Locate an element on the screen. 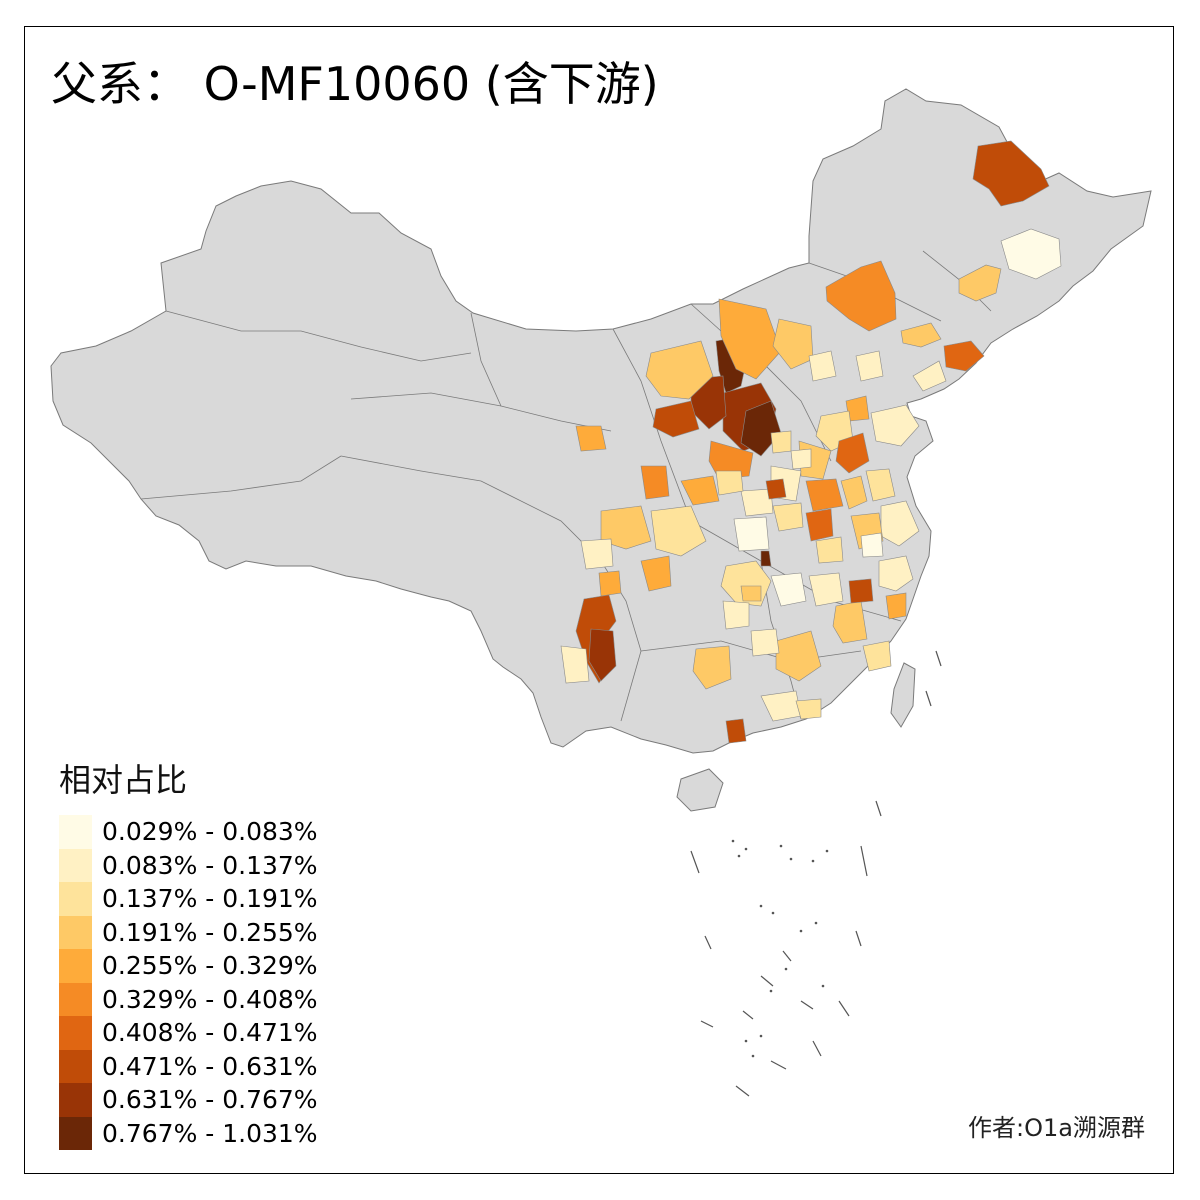 This screenshot has width=1200, height=1200. legend-item: 0.083% - 0.137% is located at coordinates (188, 865).